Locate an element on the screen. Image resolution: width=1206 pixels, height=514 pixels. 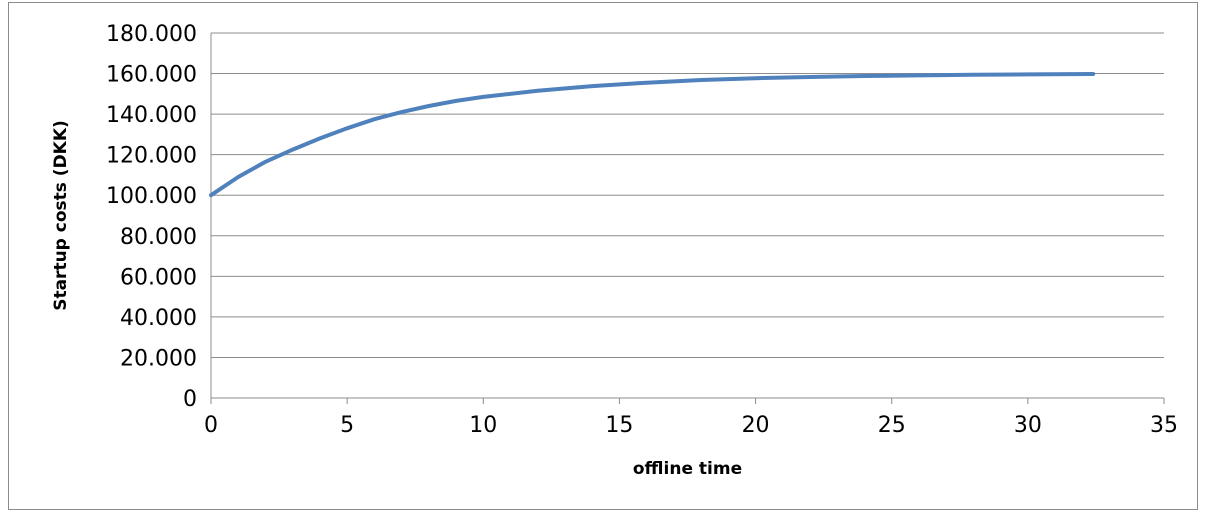
y-tick-label: 160.000 is located at coordinates (151, 75).